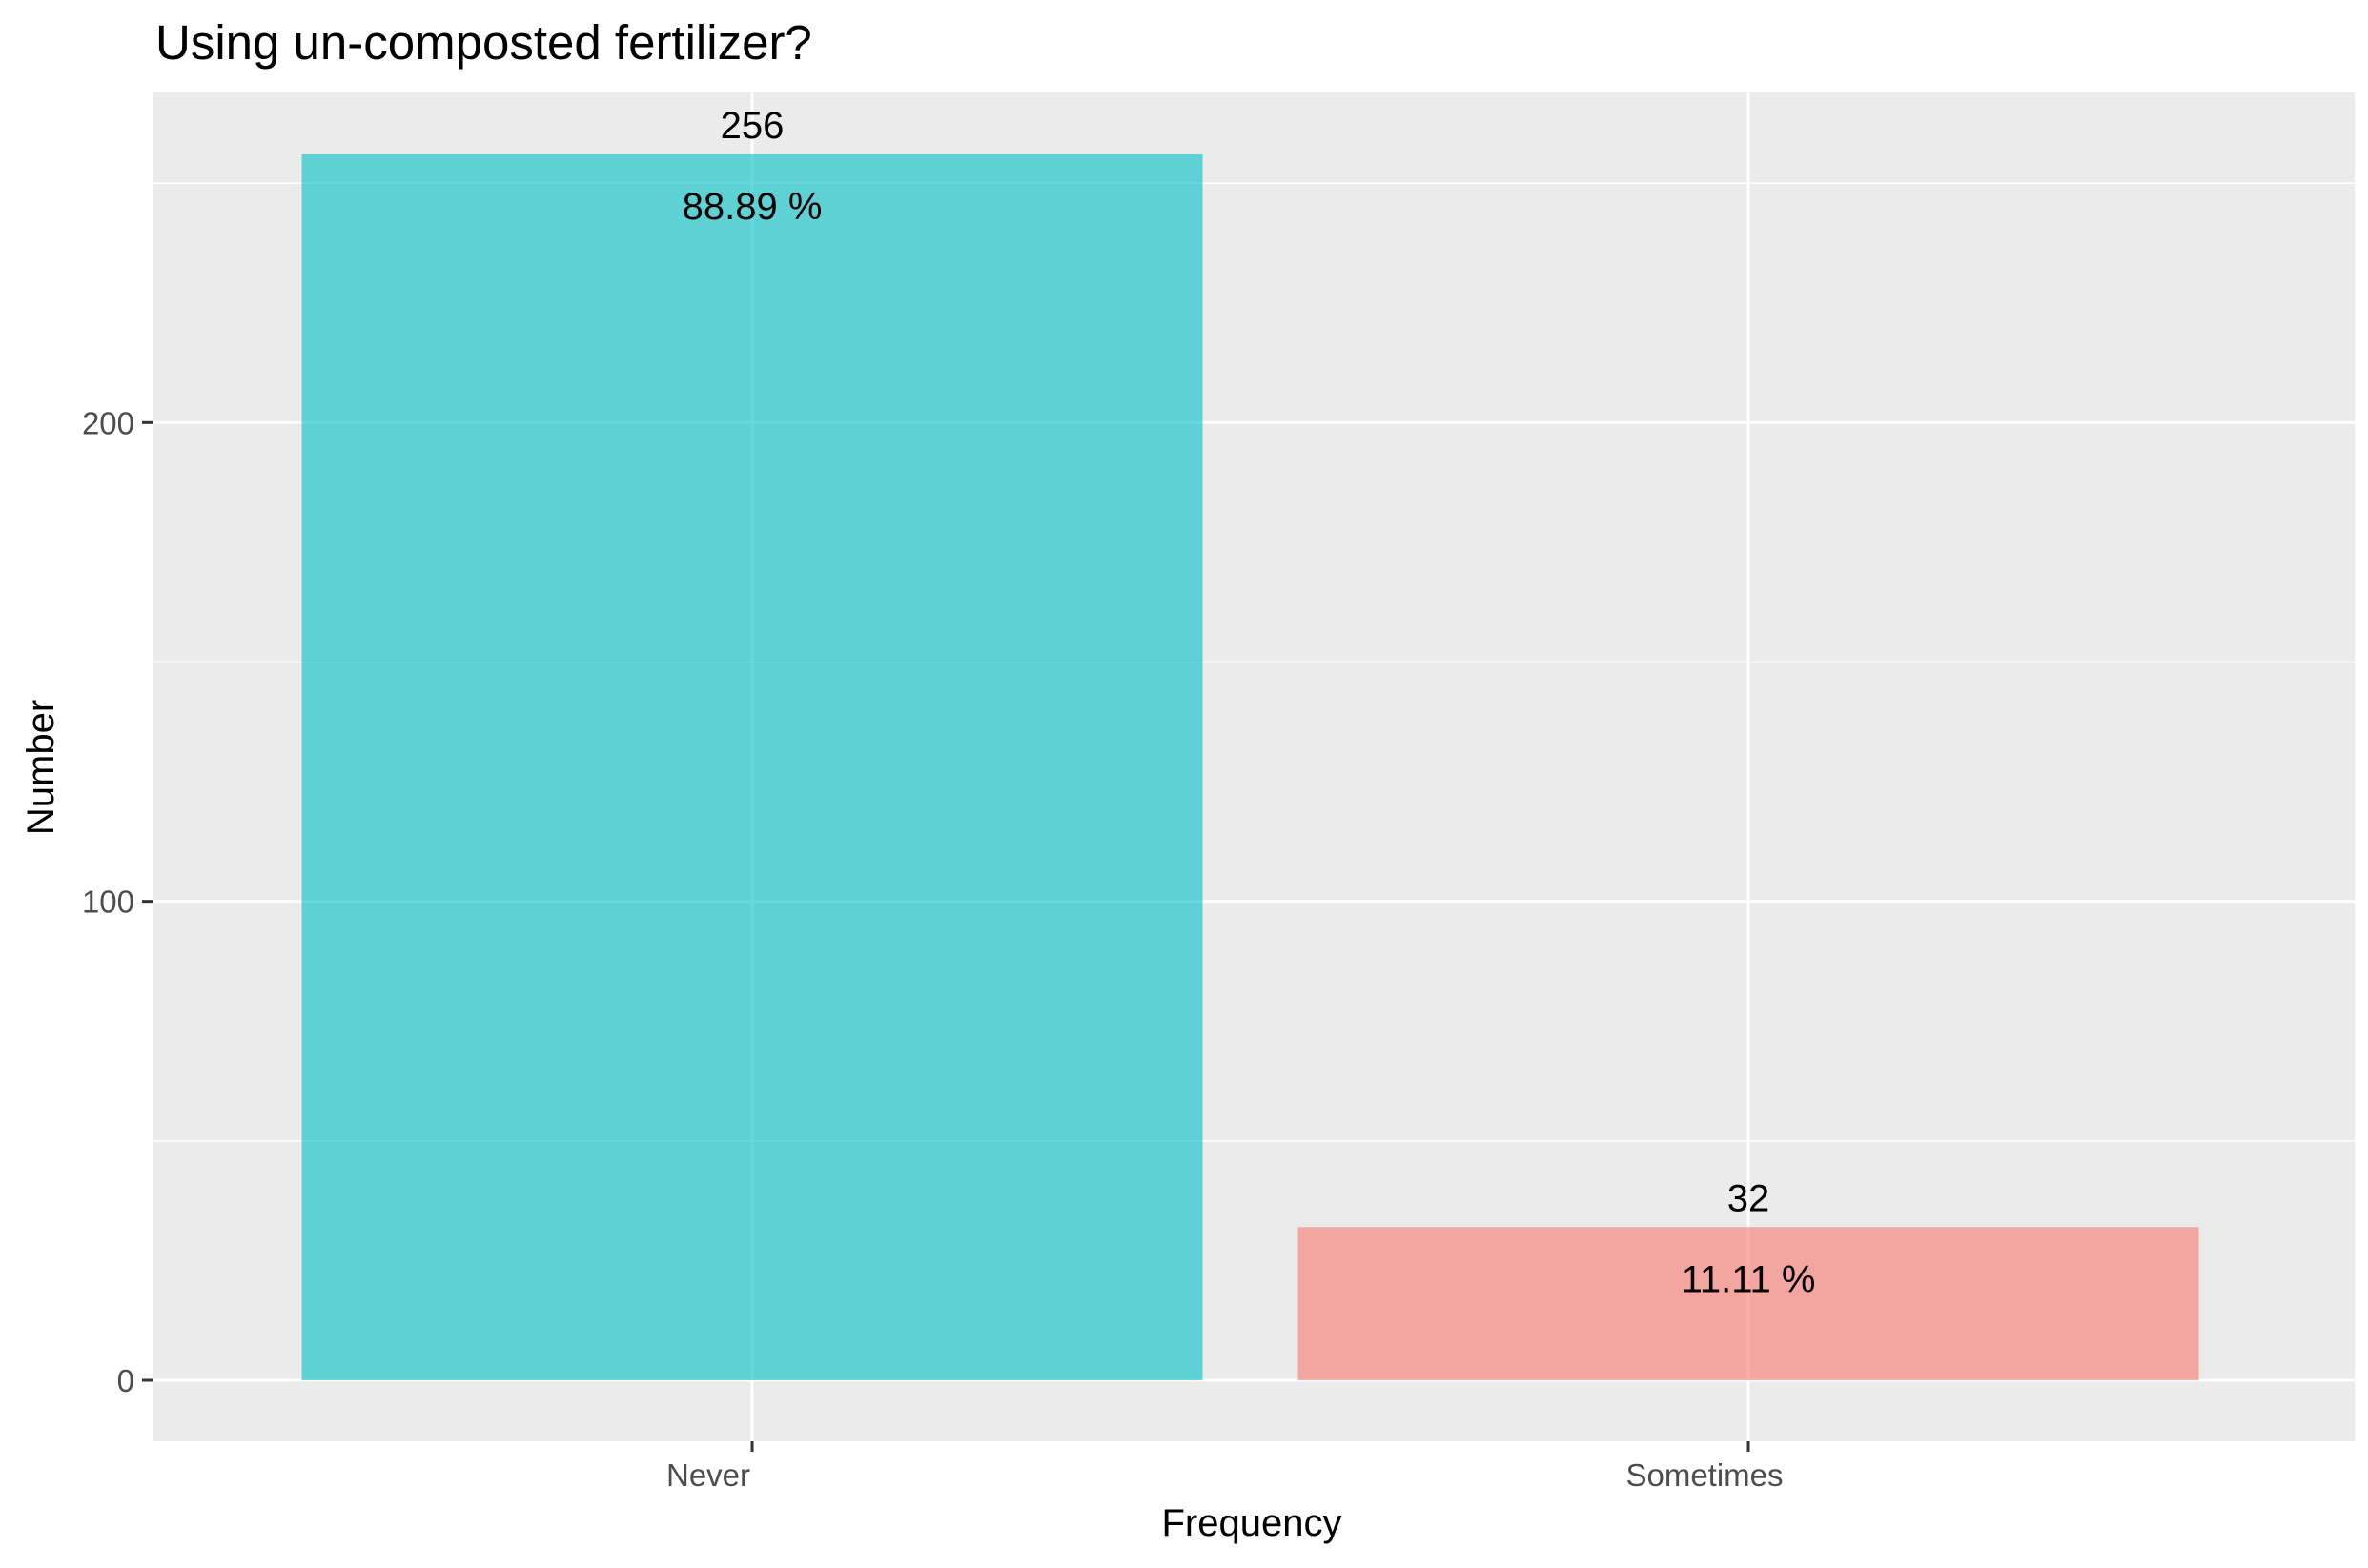 This screenshot has width=2368, height=1568. What do you see at coordinates (1748, 1198) in the screenshot?
I see `value-label: 32` at bounding box center [1748, 1198].